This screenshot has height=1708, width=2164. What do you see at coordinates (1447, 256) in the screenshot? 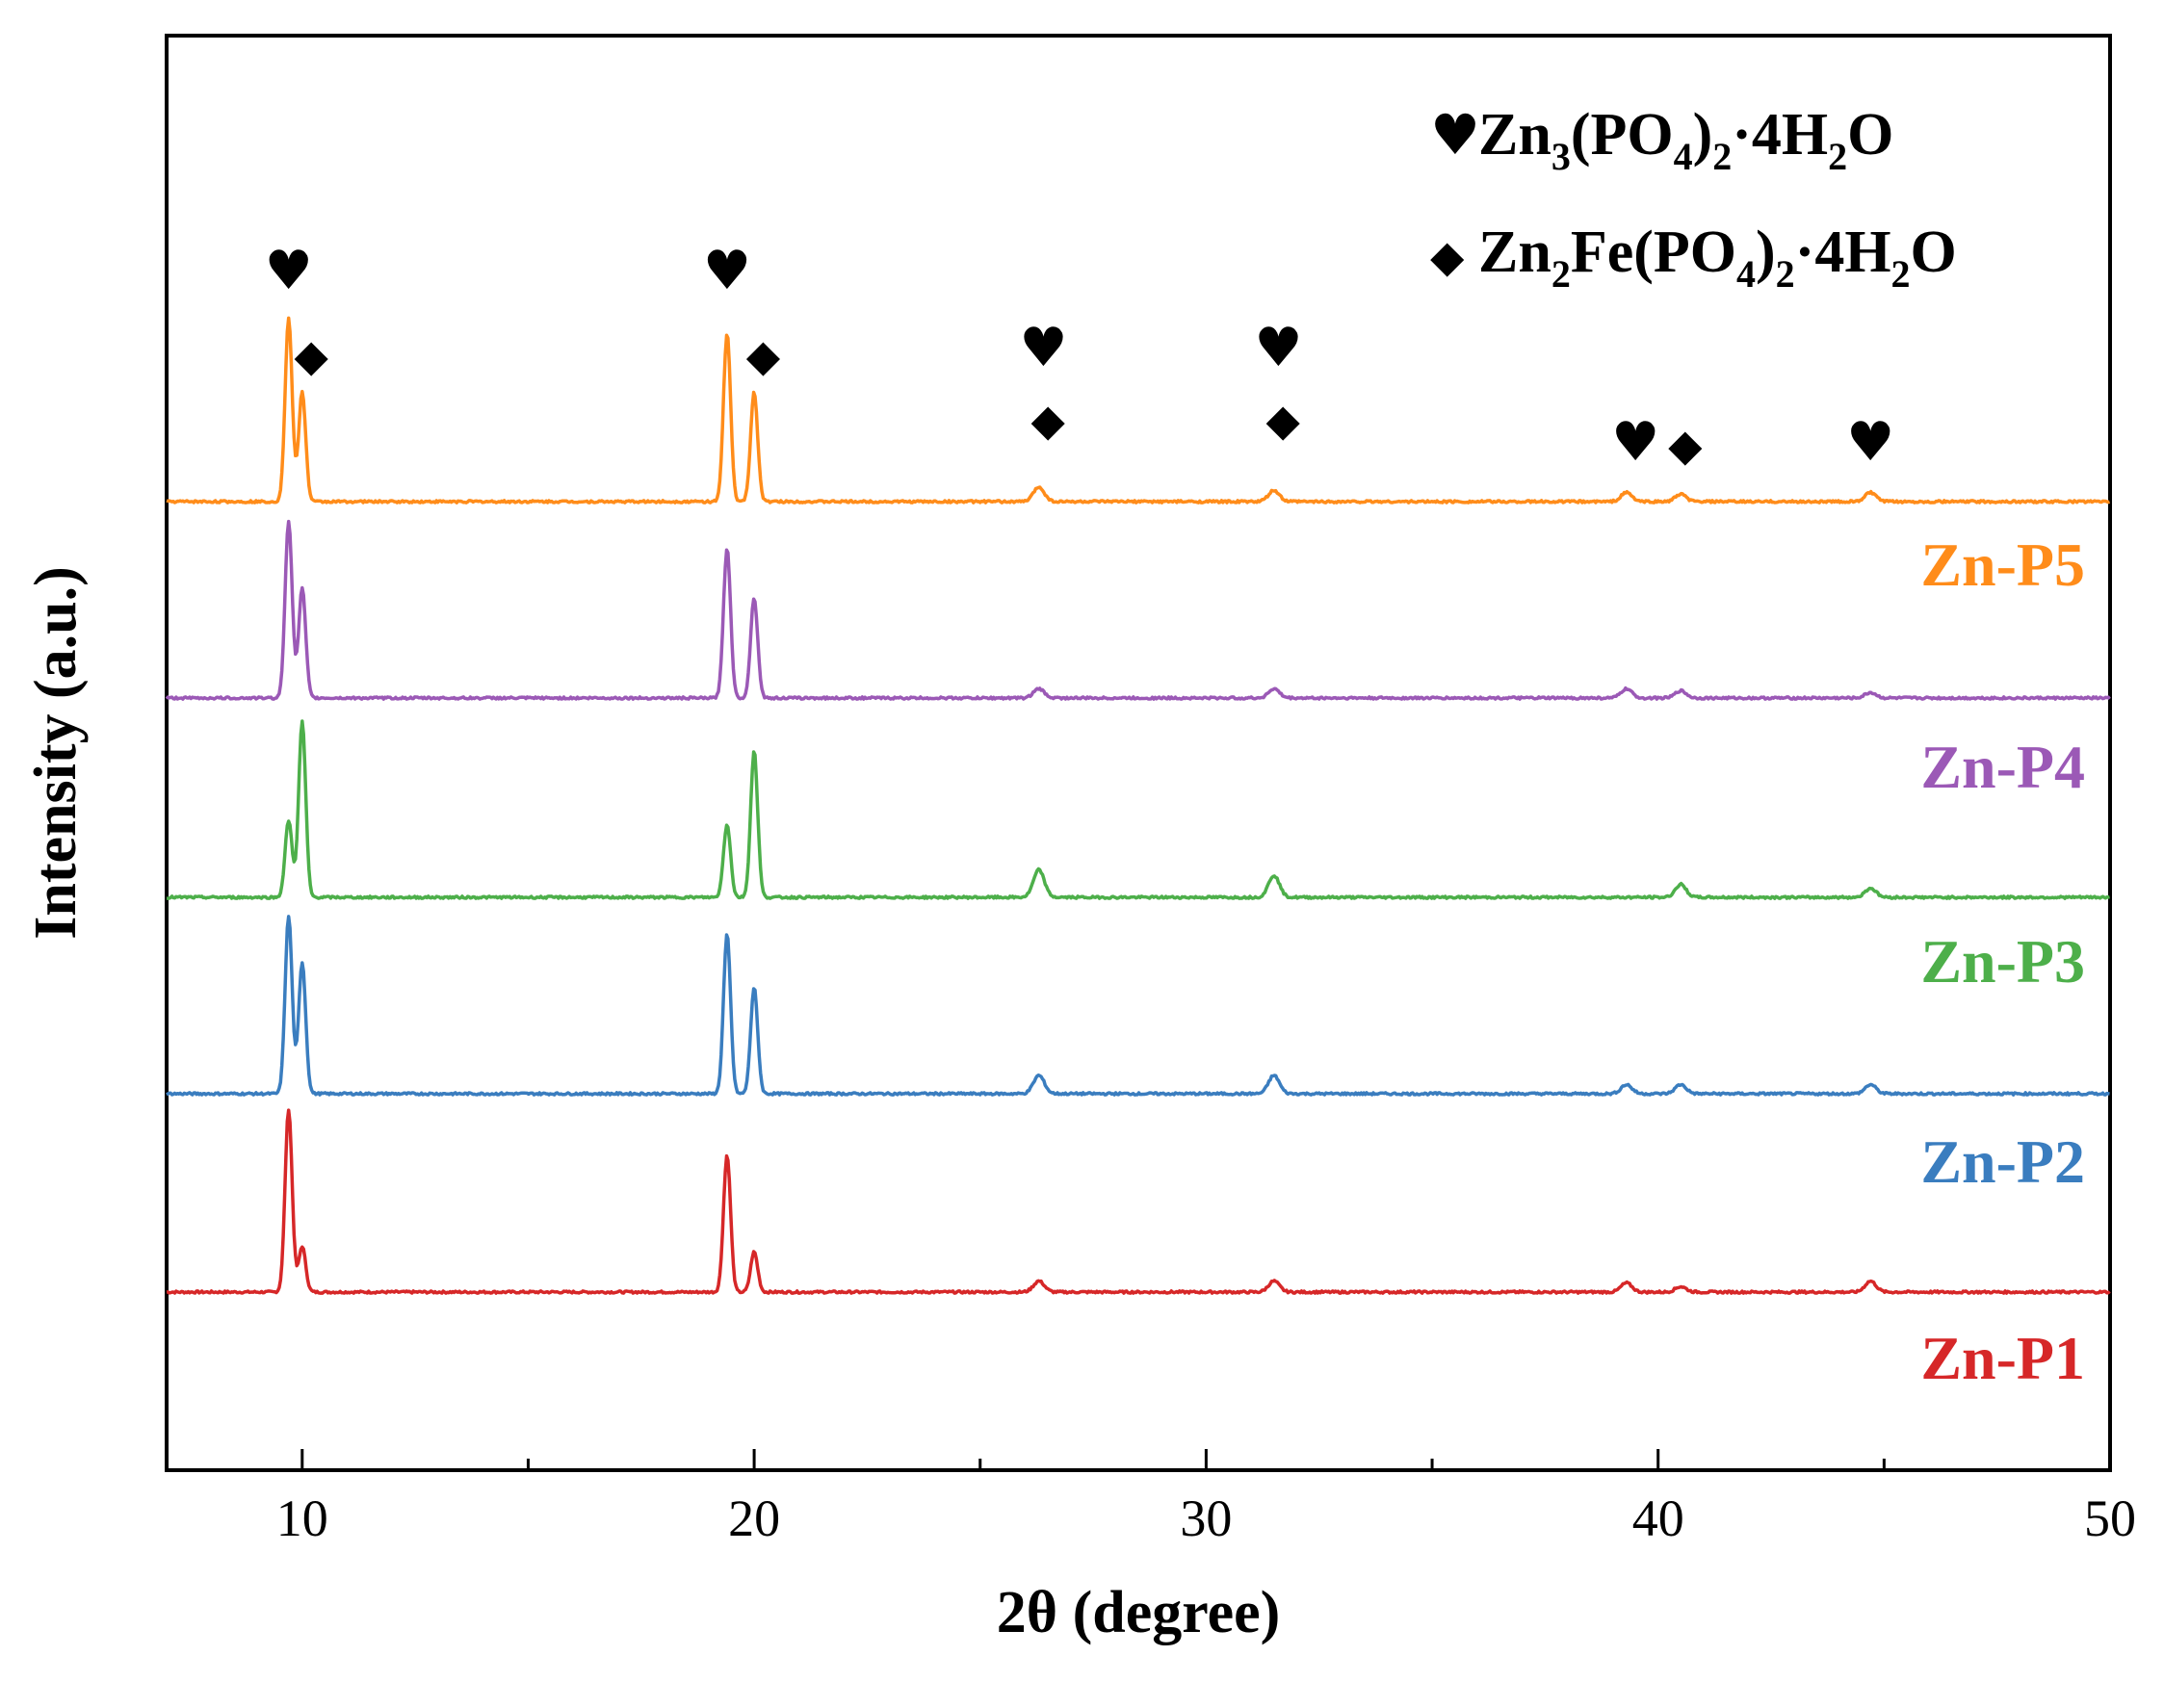
I see `legend-diamond-icon: ◆` at bounding box center [1447, 256].